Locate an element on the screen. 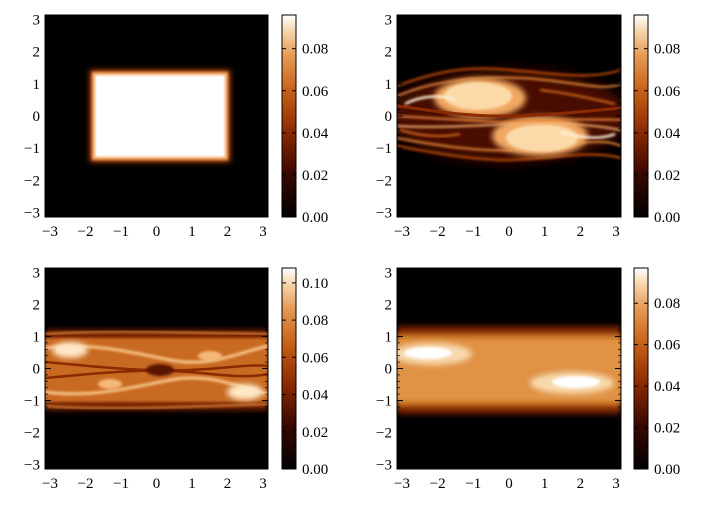 This screenshot has height=507, width=708. colorbar-tick-label: 0.10 is located at coordinates (315, 284).